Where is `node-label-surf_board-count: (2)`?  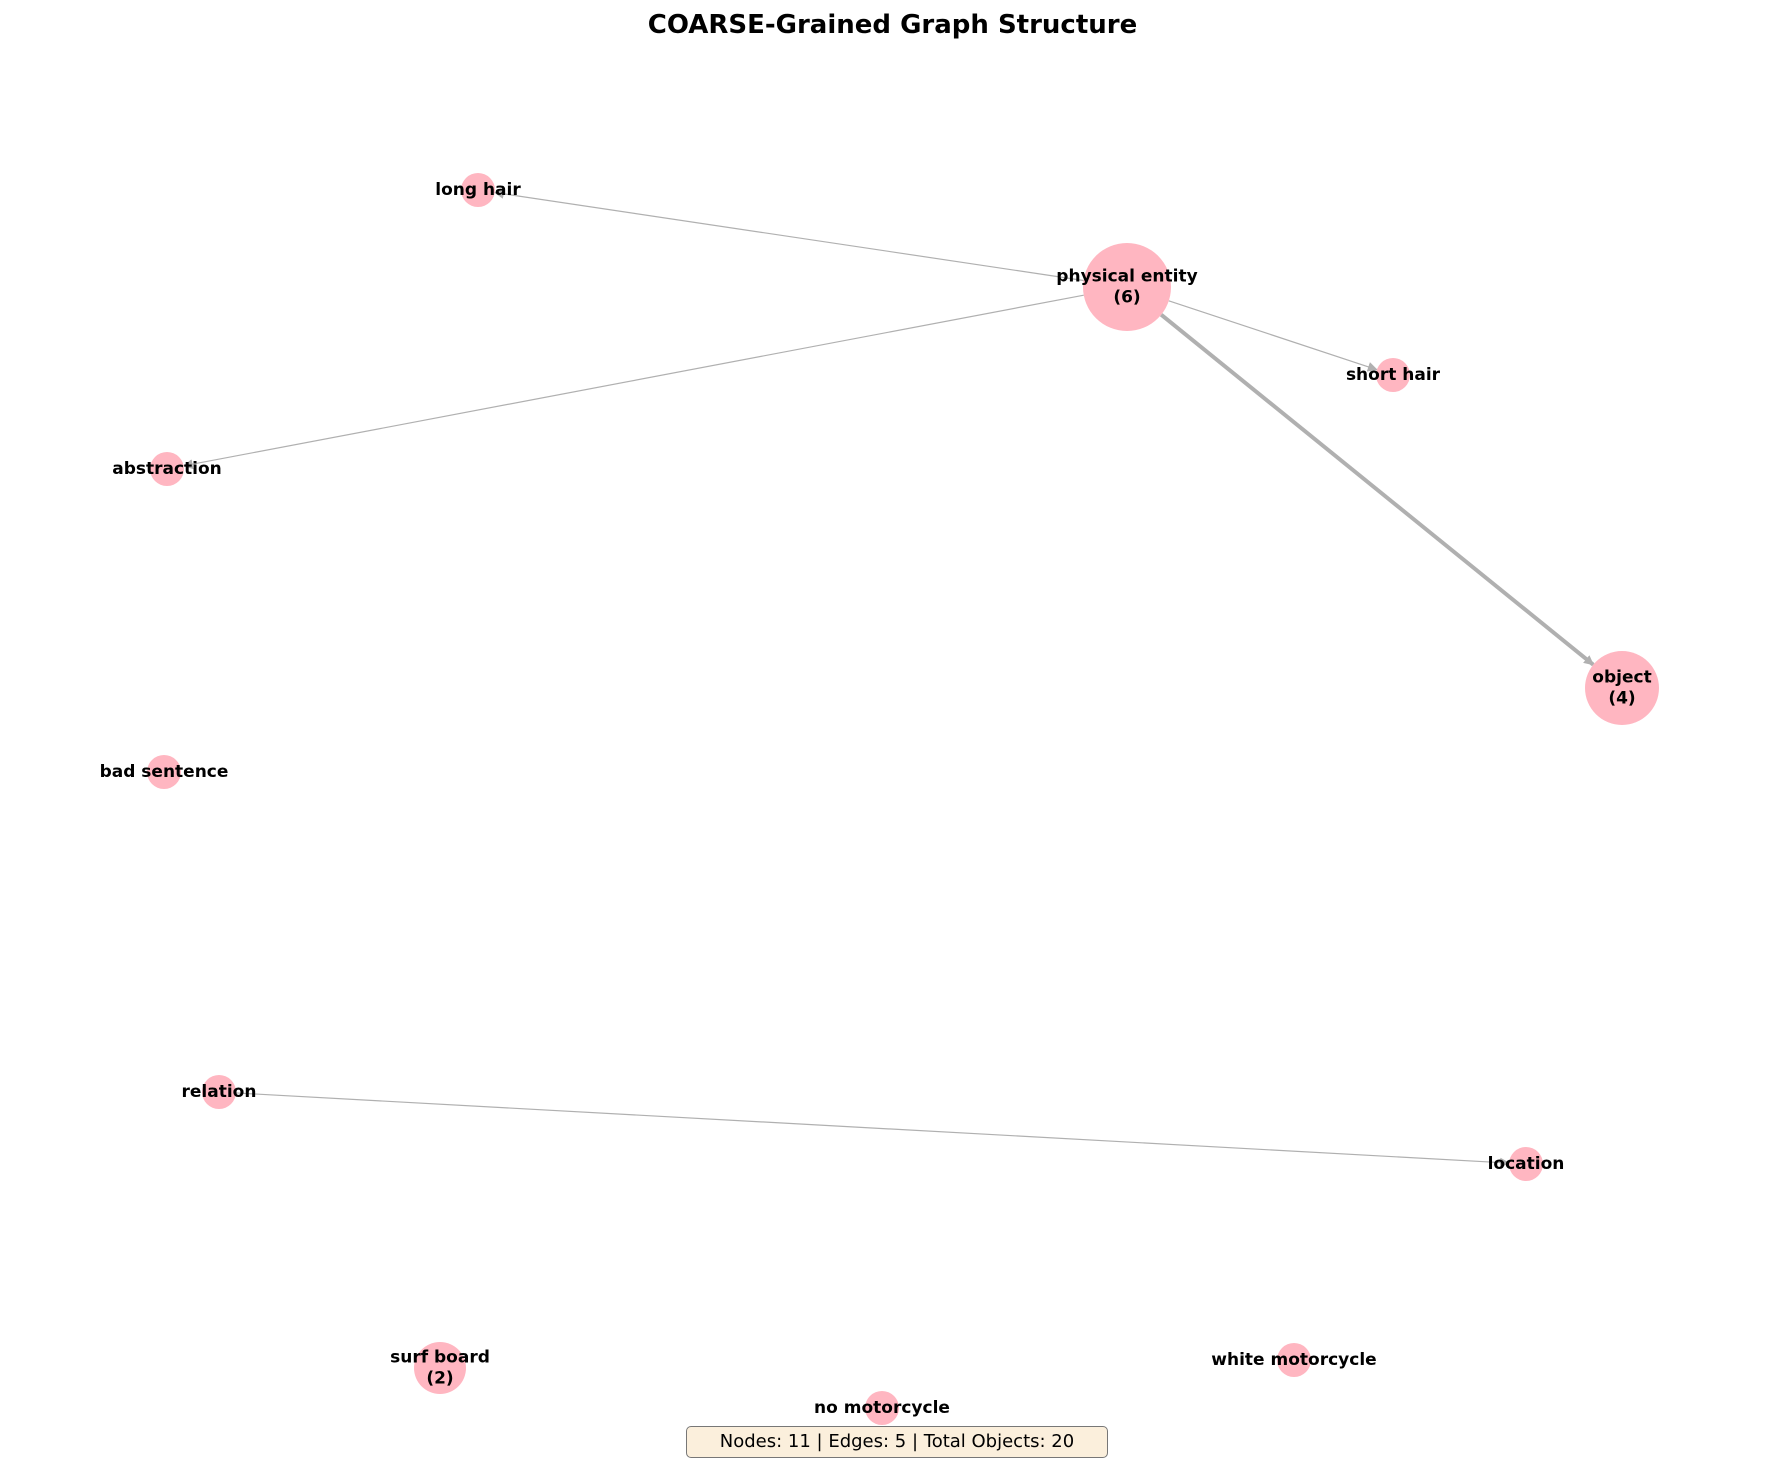 node-label-surf_board-count: (2) is located at coordinates (439, 1379).